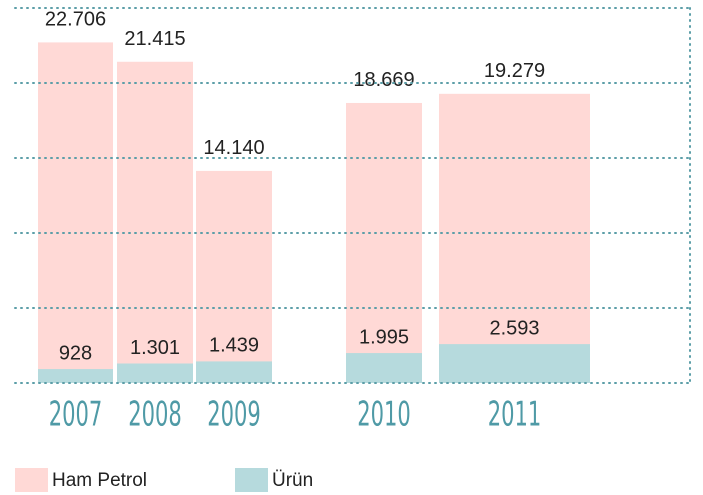 The image size is (703, 495). I want to click on value-label: 21.415, so click(154, 39).